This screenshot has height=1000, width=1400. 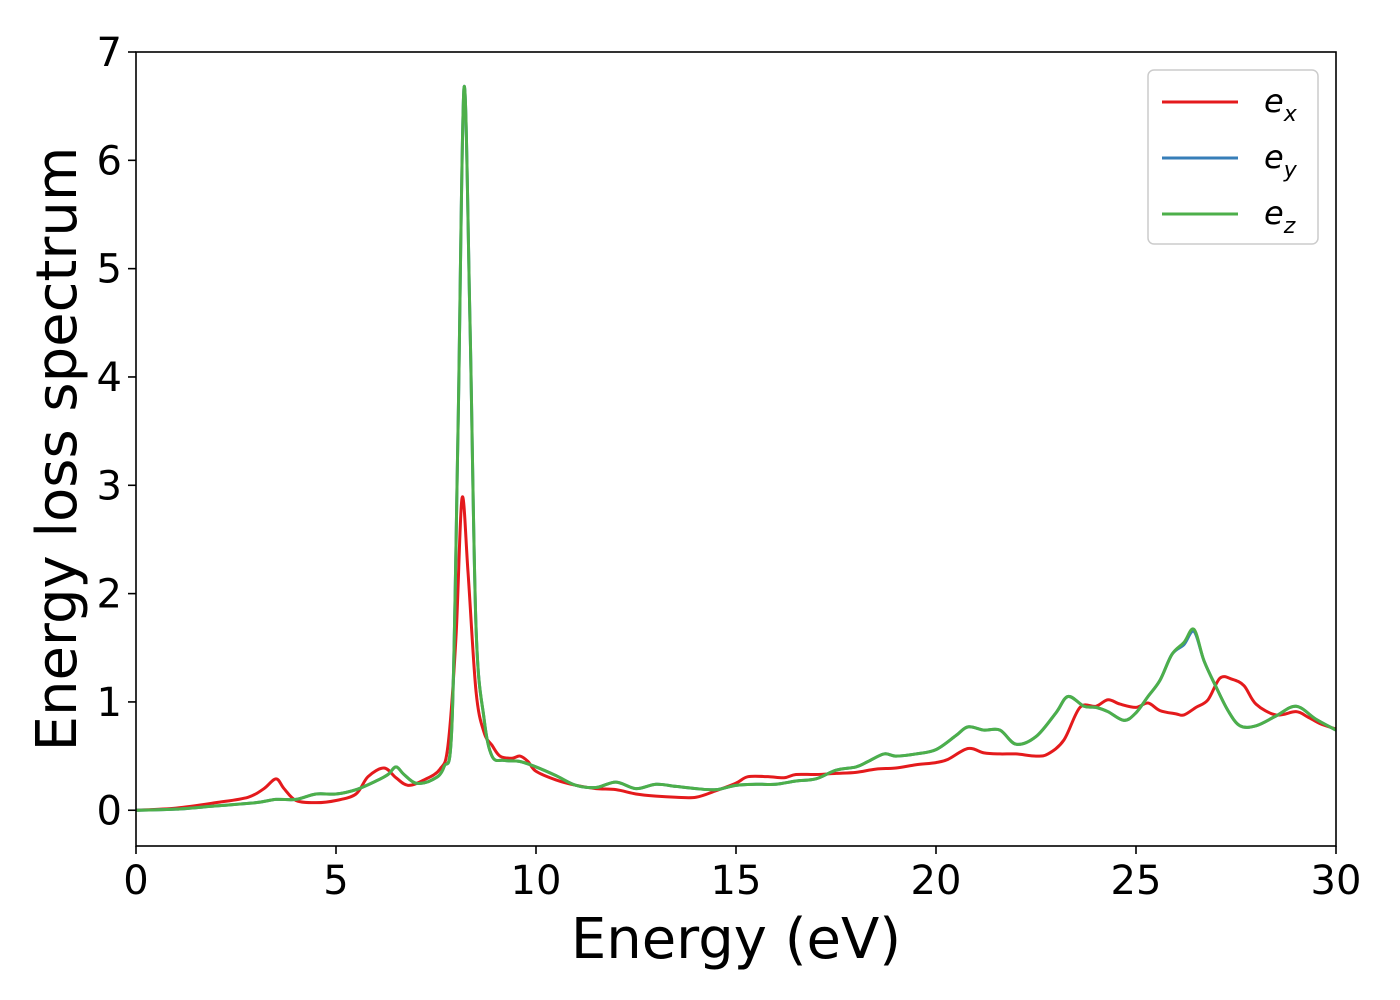 I want to click on y-tick-label: 4, so click(x=109, y=378).